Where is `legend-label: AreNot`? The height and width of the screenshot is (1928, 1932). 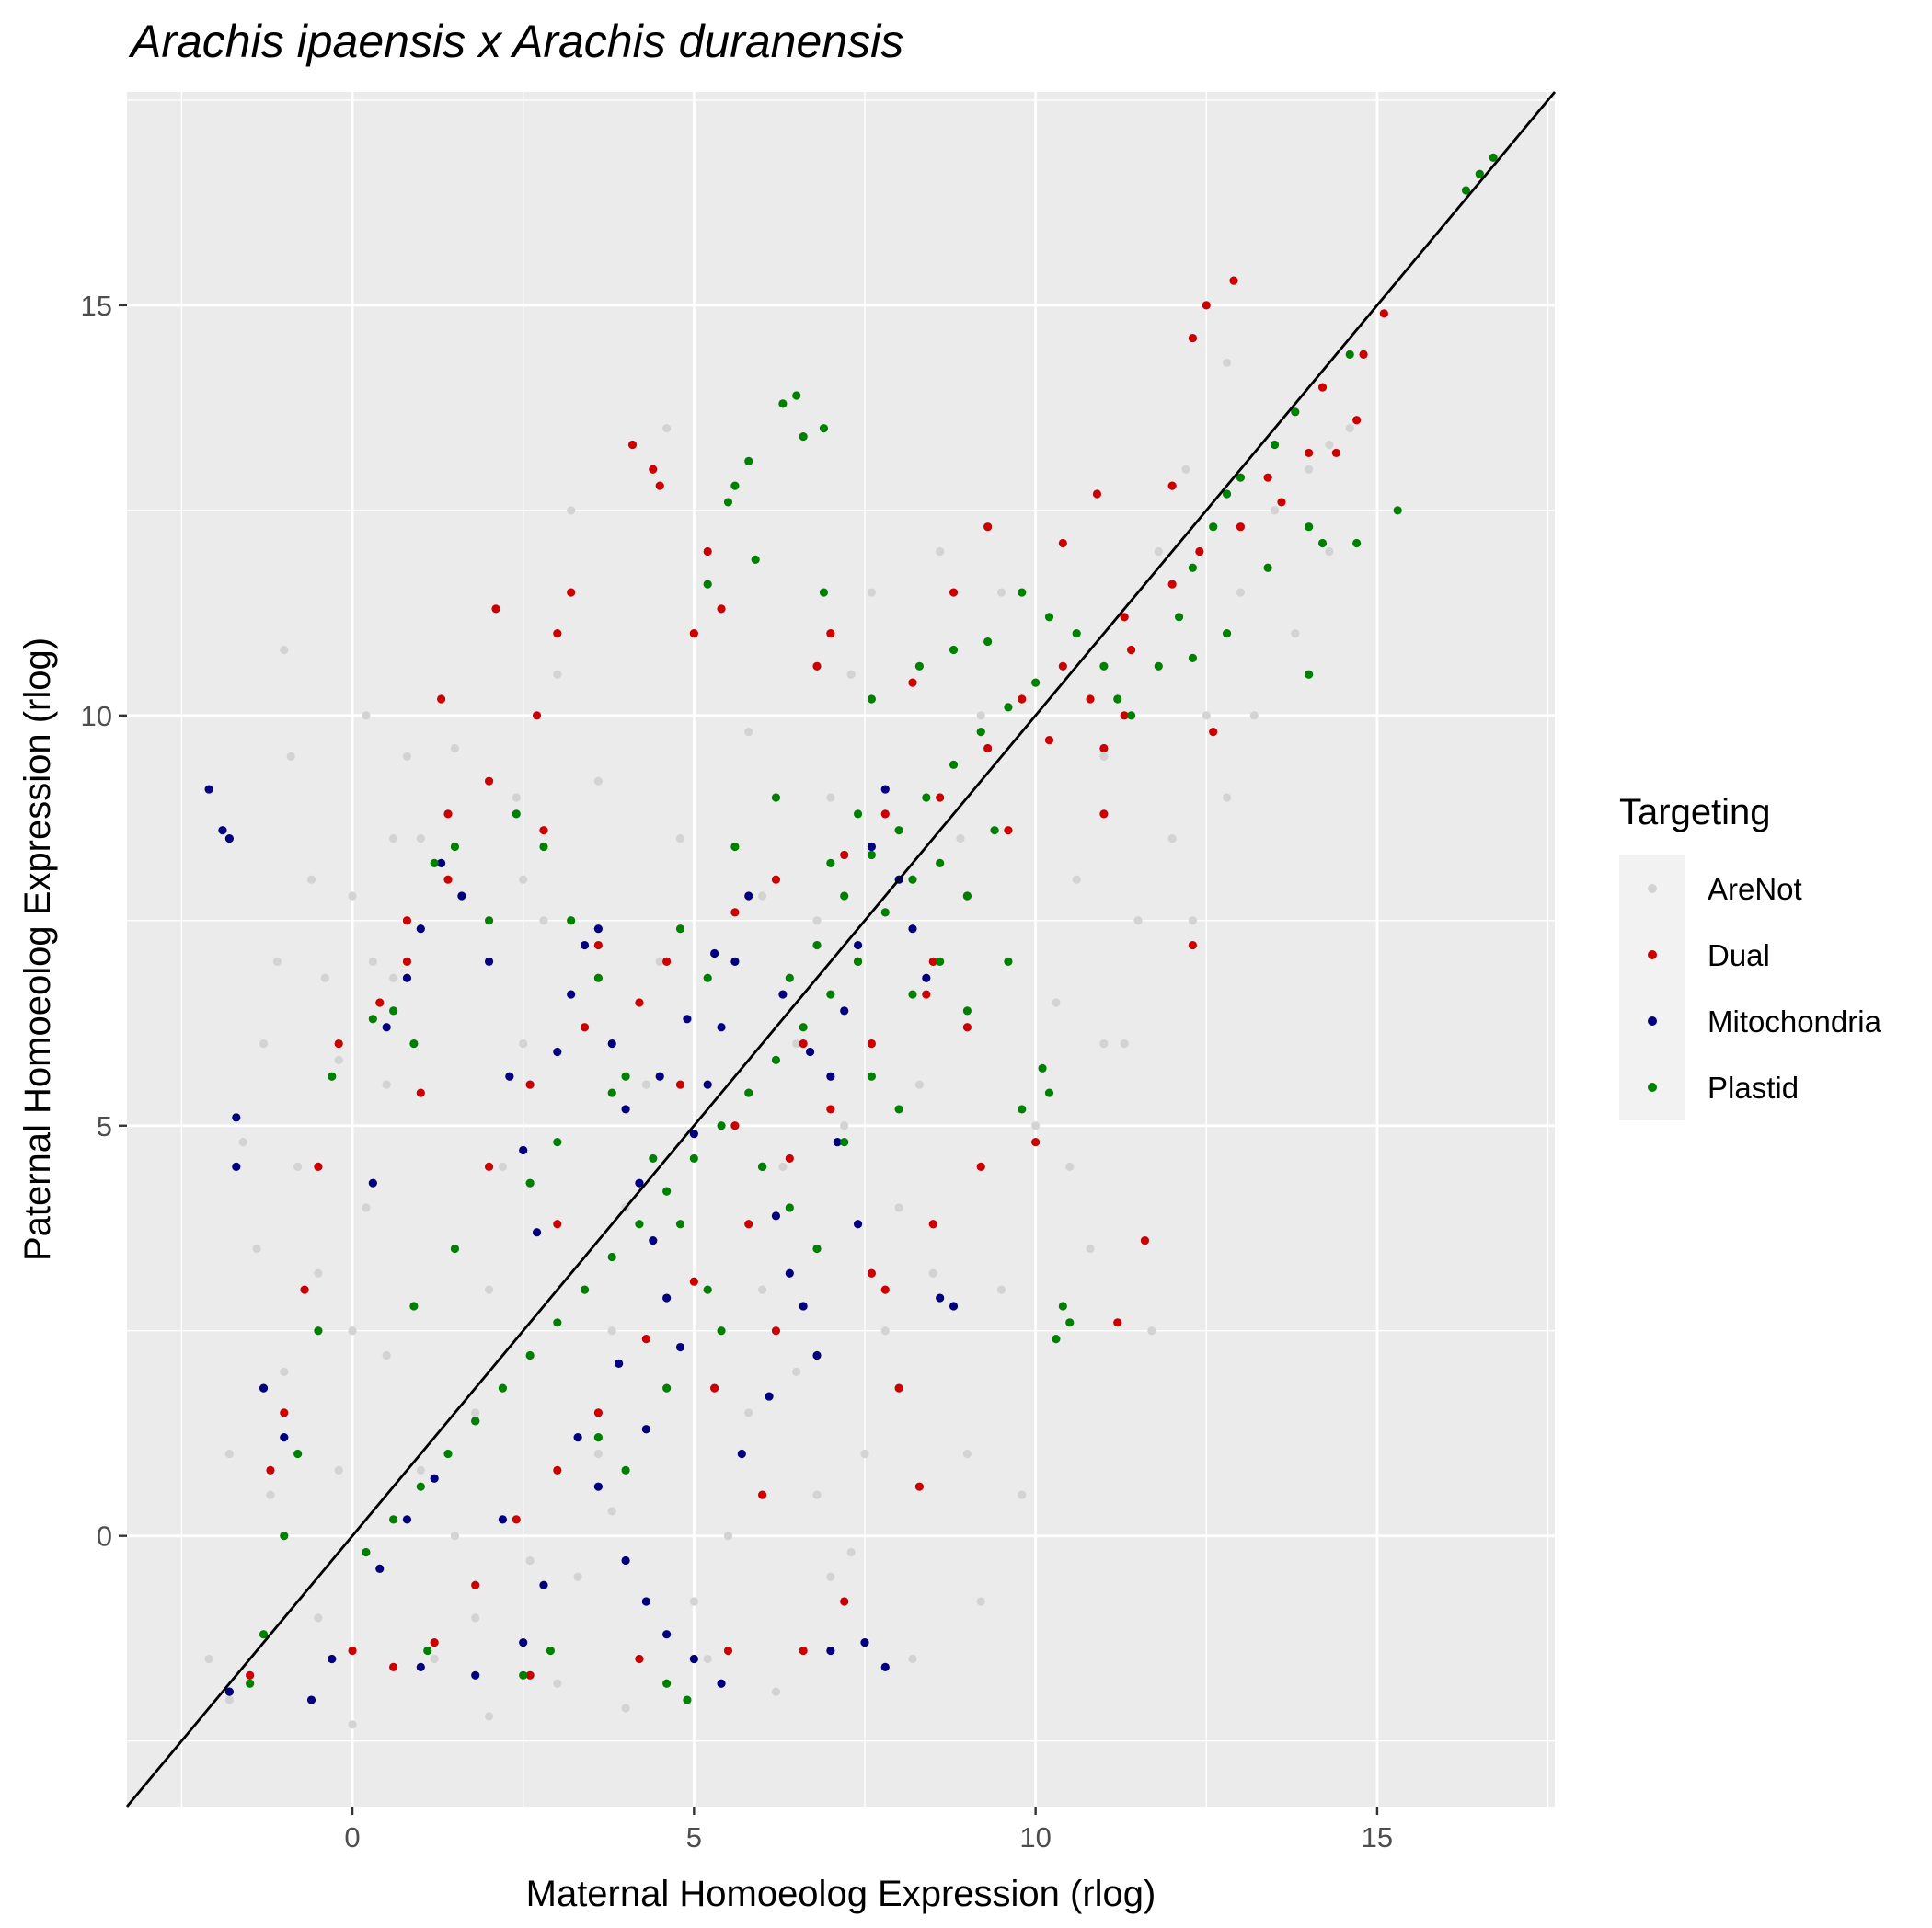 legend-label: AreNot is located at coordinates (1755, 889).